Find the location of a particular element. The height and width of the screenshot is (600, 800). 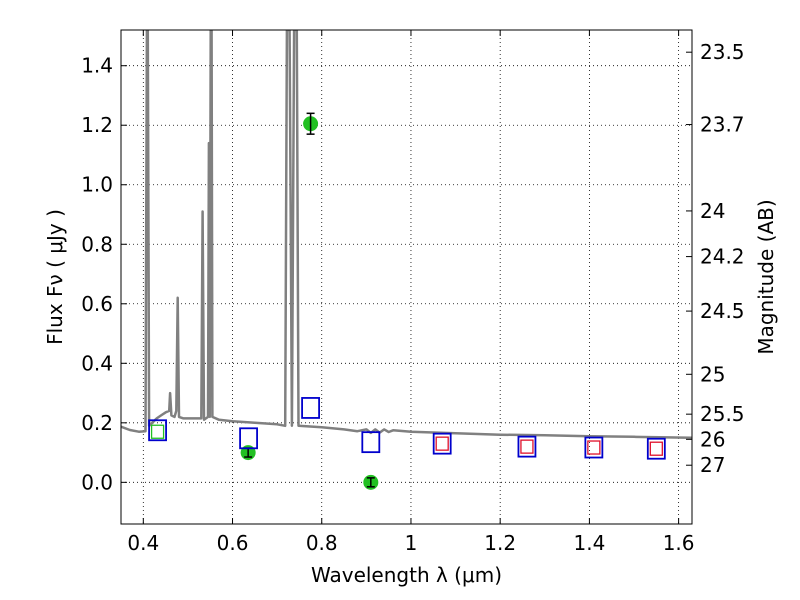

y-tick-label: 0.2 is located at coordinates (97, 423).